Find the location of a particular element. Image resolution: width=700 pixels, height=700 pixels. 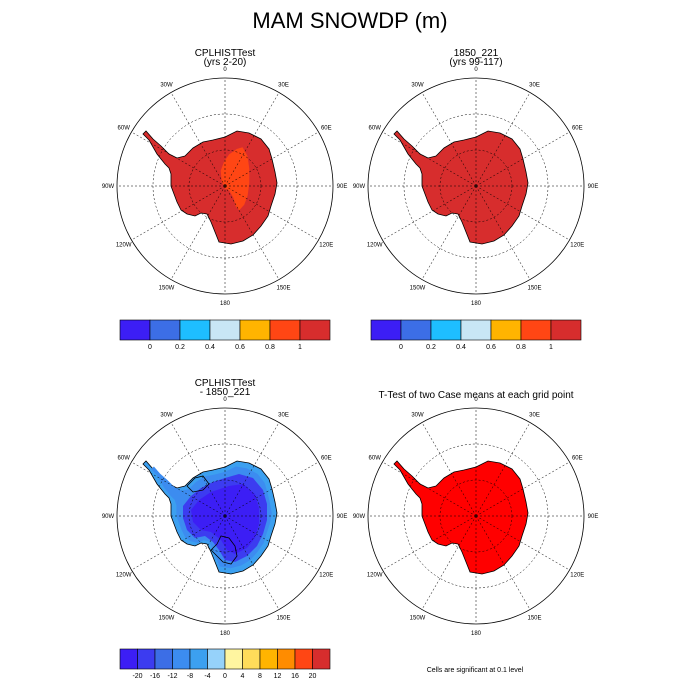

colorbar-tick-label: 16 is located at coordinates (295, 676).